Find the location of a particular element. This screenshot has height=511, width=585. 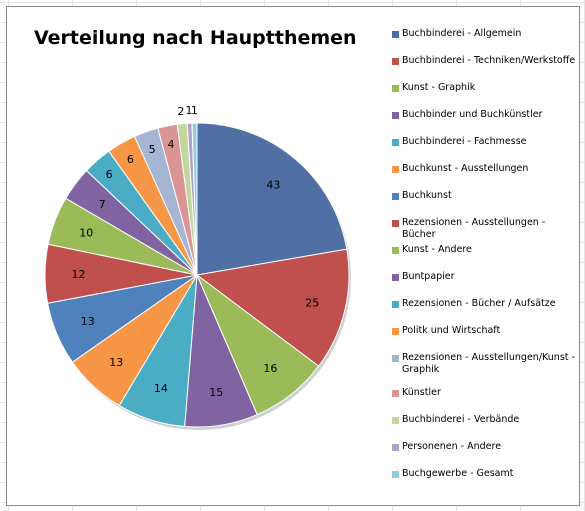

legend-label: Buchgewerbe - Gesamt is located at coordinates (458, 473).